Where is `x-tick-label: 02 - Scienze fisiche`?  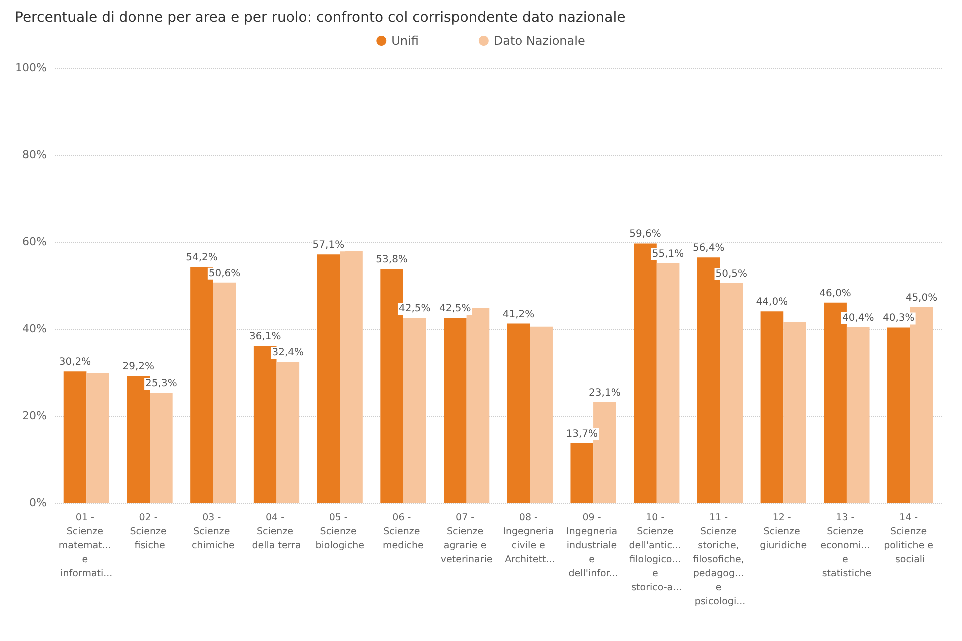
x-tick-label: 02 - Scienze fisiche is located at coordinates (150, 532).